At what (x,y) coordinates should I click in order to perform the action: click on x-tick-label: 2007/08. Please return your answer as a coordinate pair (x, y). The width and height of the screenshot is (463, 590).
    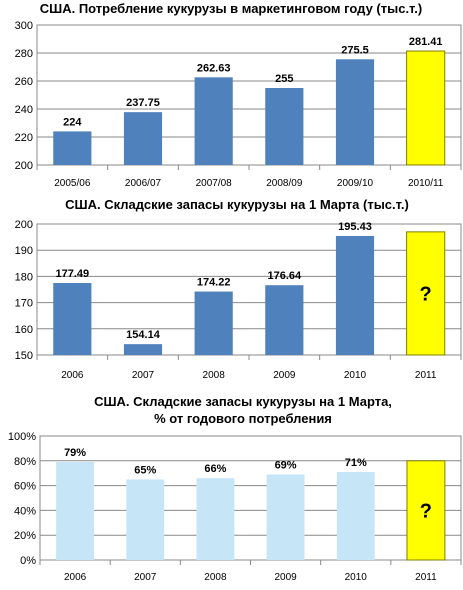
    Looking at the image, I should click on (214, 183).